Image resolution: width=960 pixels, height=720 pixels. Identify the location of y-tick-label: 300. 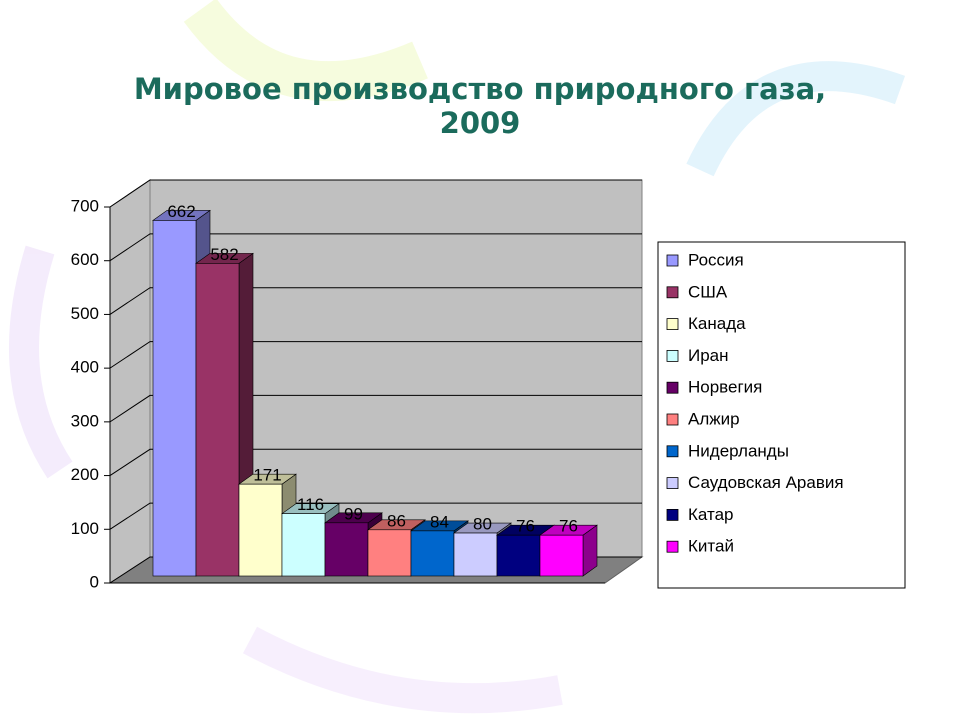
(85, 420).